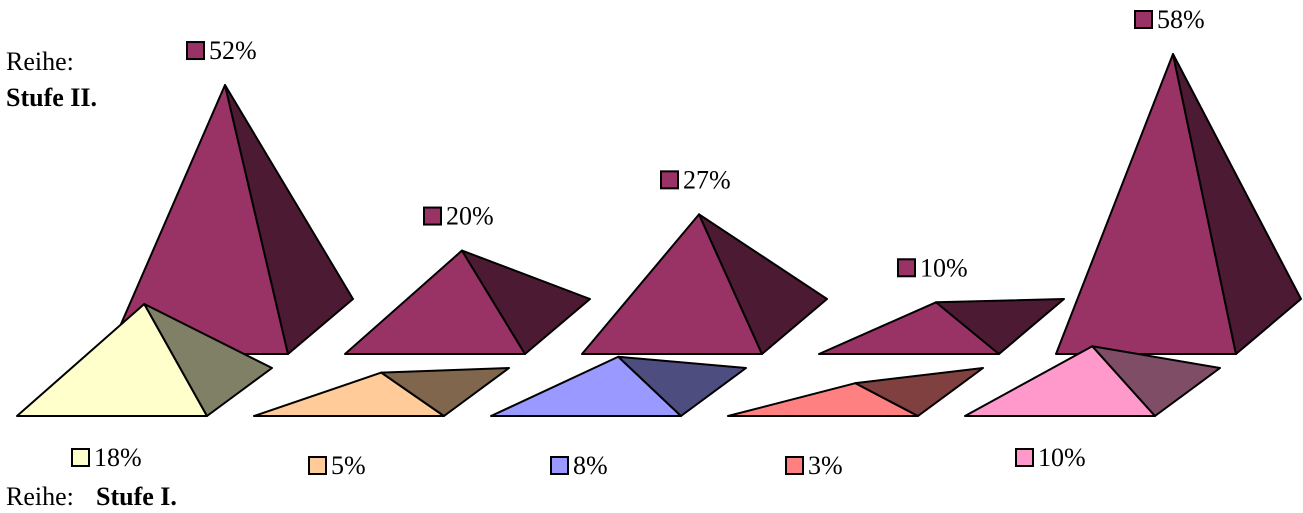 The width and height of the screenshot is (1303, 513). What do you see at coordinates (1000, 326) in the screenshot?
I see `stufe-2-pyramid-4-side-face` at bounding box center [1000, 326].